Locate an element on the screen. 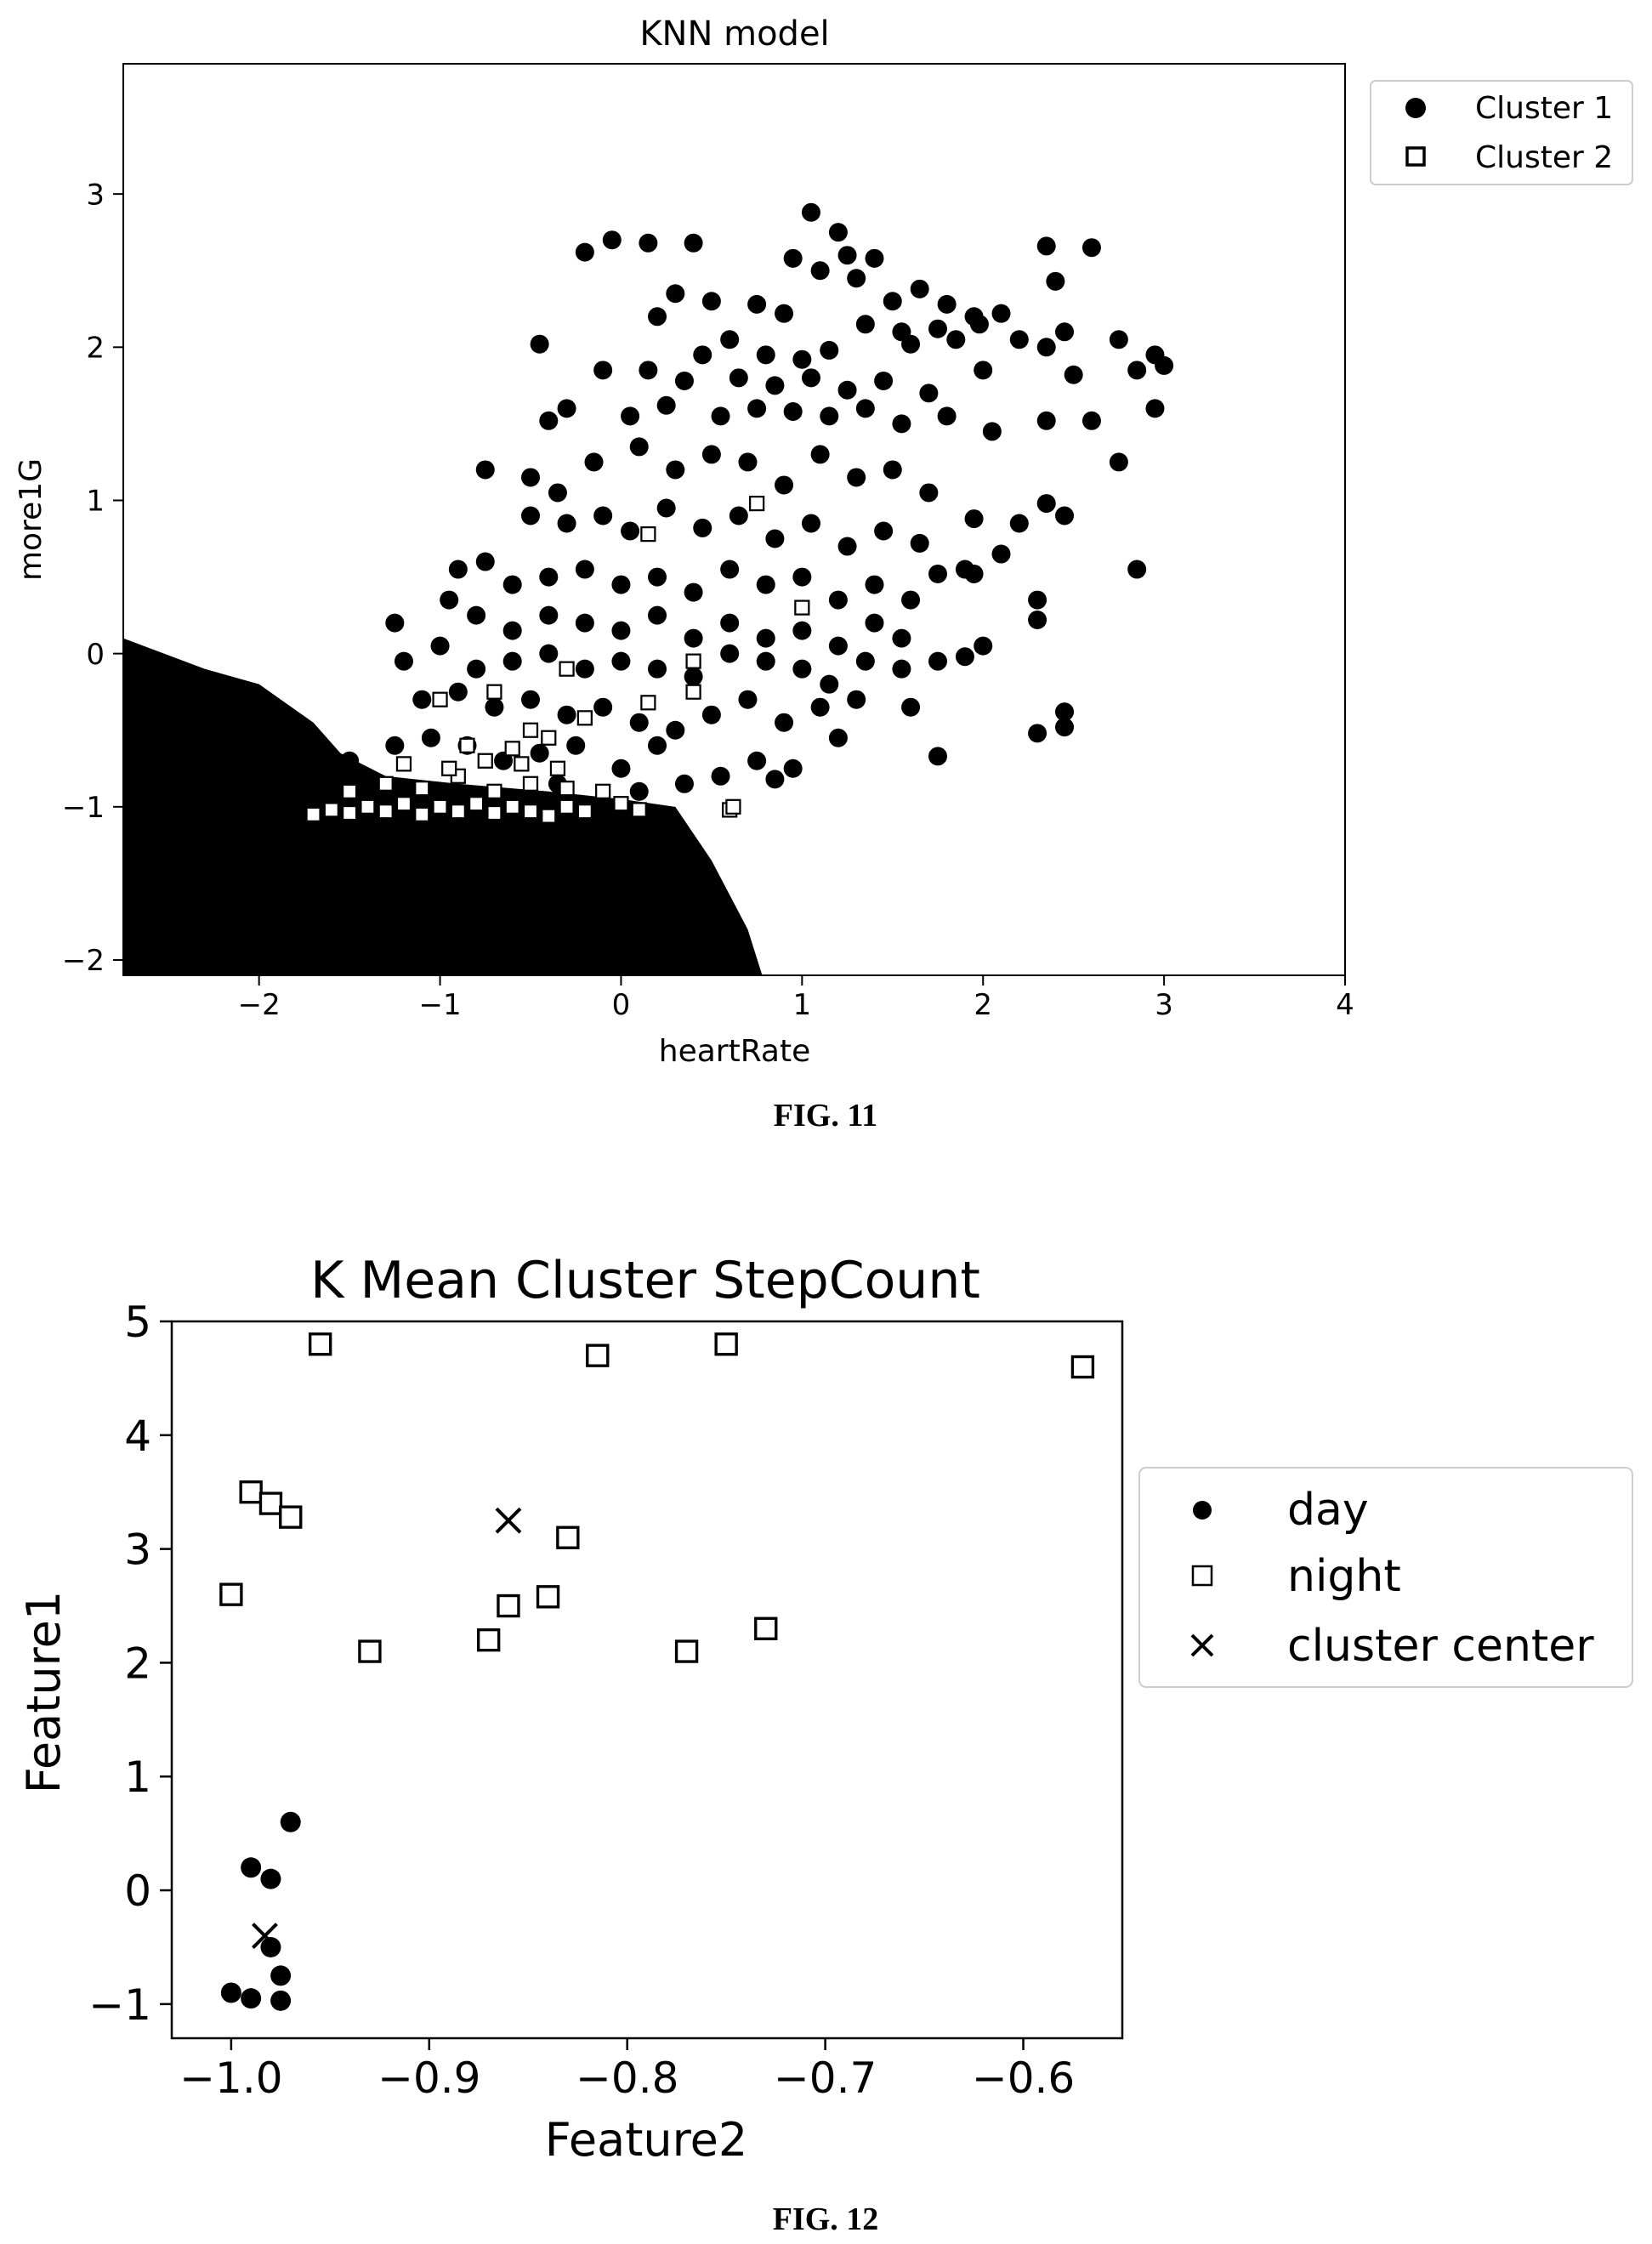 The height and width of the screenshot is (2244, 1652). x-axis-ticks: −1.0 −0.9 −0.8 −0.7 −0.6 is located at coordinates (627, 2070).